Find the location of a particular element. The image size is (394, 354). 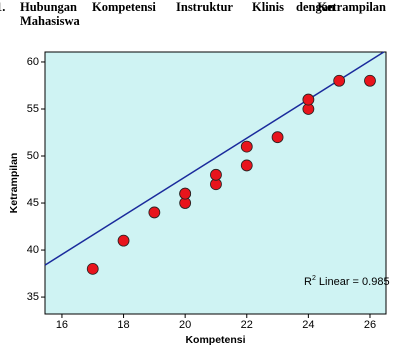

heading-word: Hubungan is located at coordinates (48, 7).